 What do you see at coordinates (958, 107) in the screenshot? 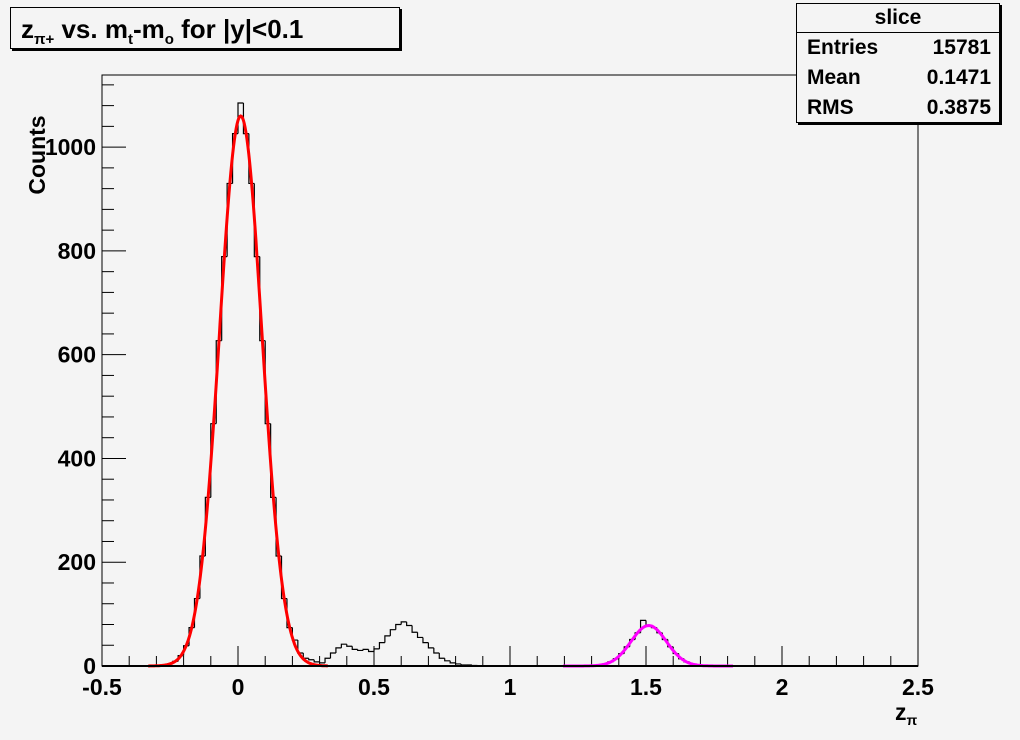
I see `stats-value: 0.3875` at bounding box center [958, 107].